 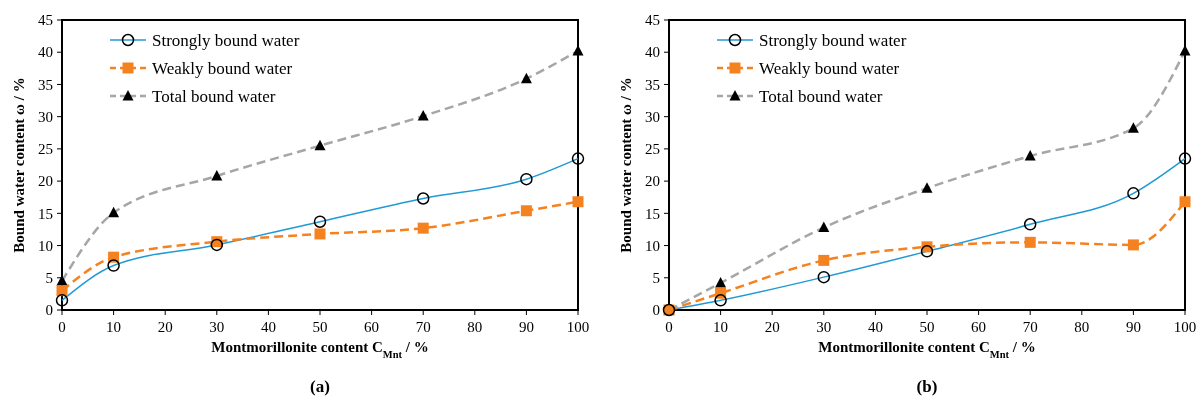 I want to click on text: (b), so click(x=927, y=386).